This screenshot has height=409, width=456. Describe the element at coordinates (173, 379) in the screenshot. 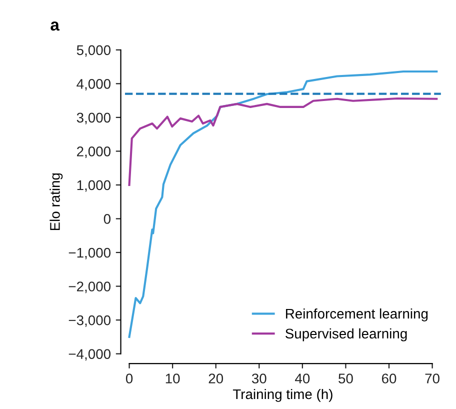

I see `x-tick-label: 10` at that location.